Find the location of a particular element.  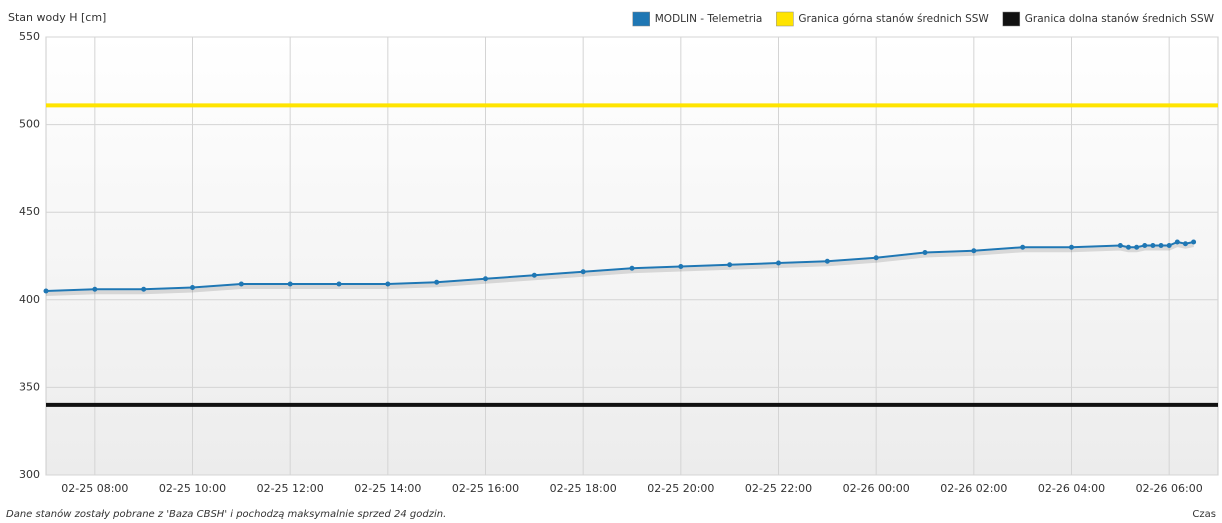

y-axis-label: Stan wody H [cm] is located at coordinates (57, 17).